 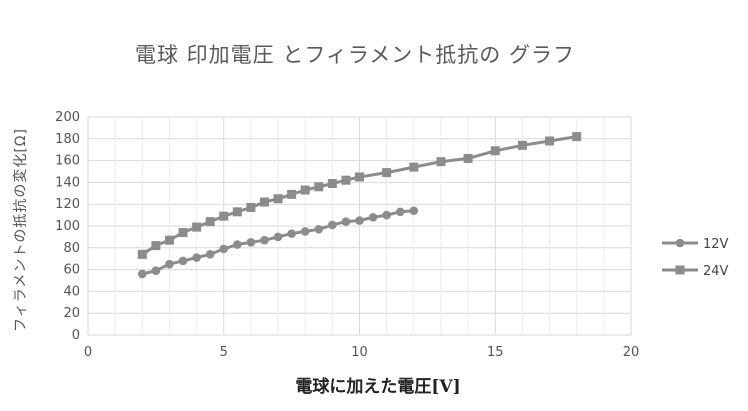 What do you see at coordinates (377, 387) in the screenshot?
I see `x-axis-label: 電球に加えた電圧[V]` at bounding box center [377, 387].